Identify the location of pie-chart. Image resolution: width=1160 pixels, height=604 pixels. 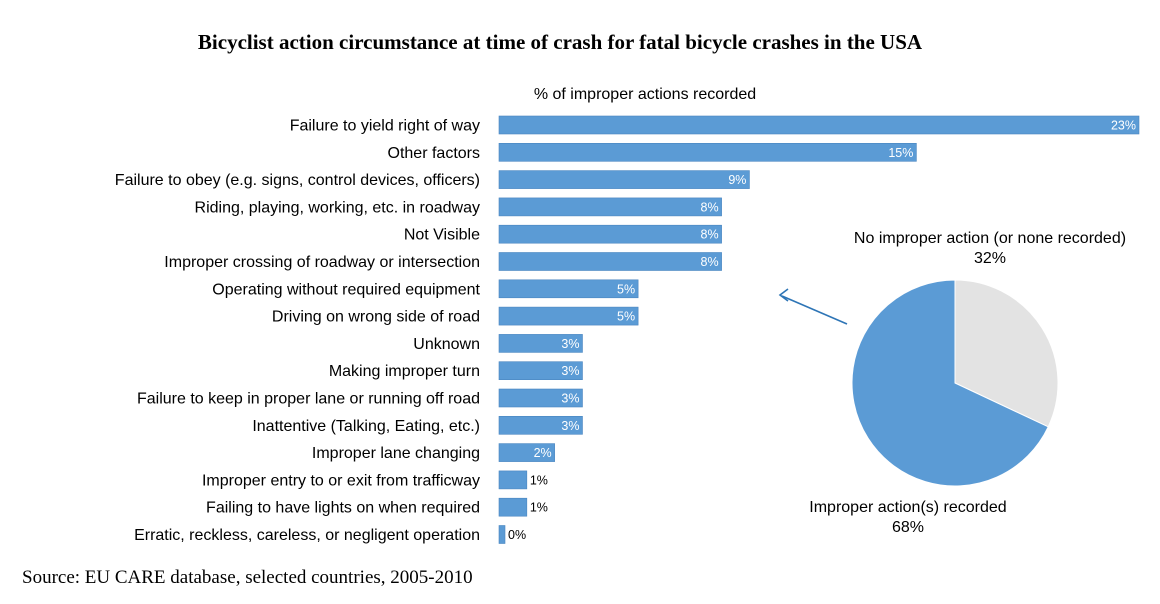
(955, 383).